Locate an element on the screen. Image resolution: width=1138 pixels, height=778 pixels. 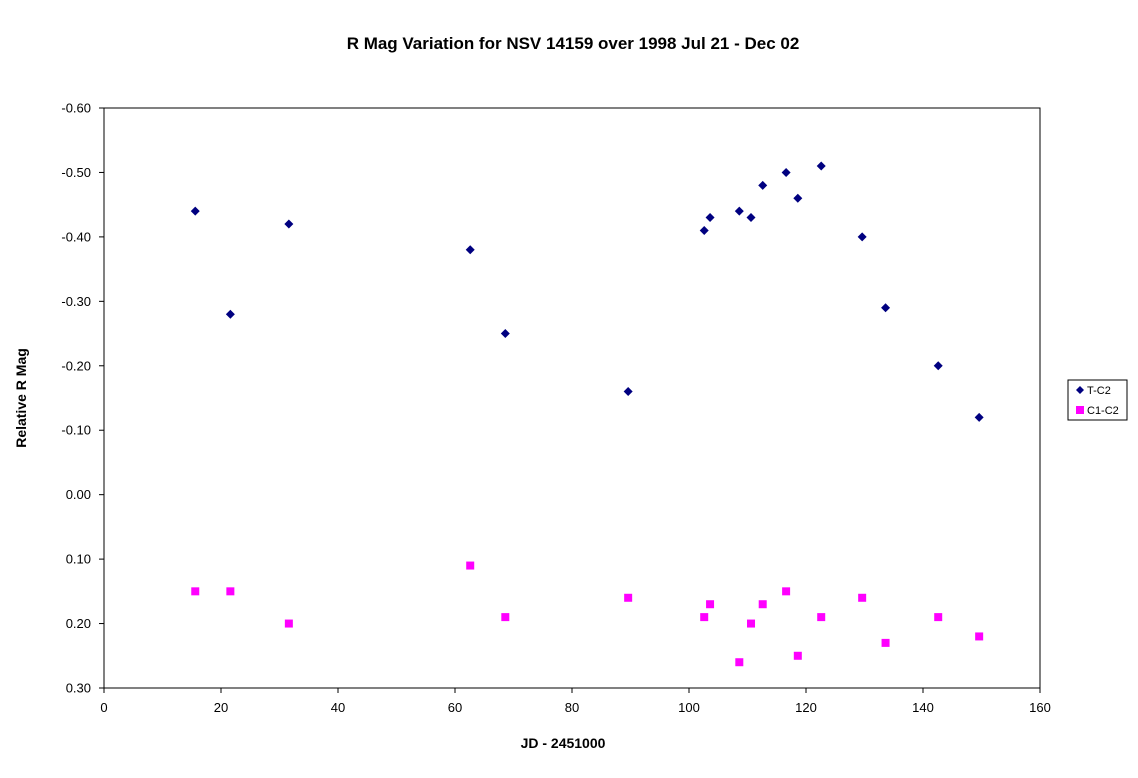
legend: T-C2 C1-C2 is located at coordinates (1097, 400).